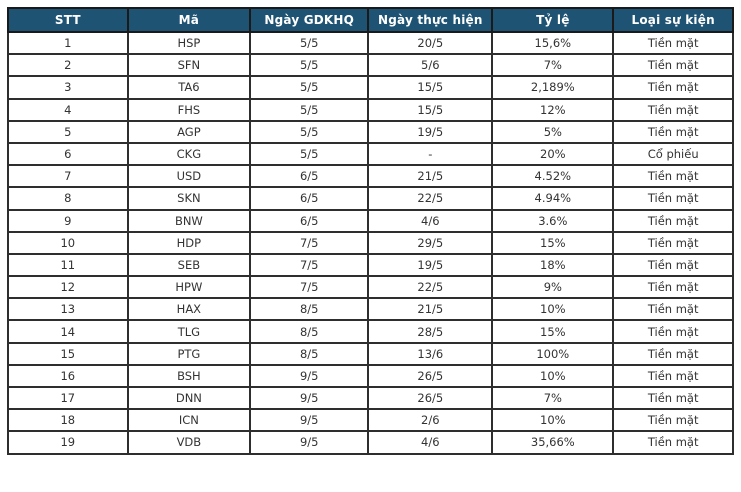 The image size is (741, 492). I want to click on table-row: 19 VDB 9/5 4/6 35,66% Tiền mặt, so click(370, 442).